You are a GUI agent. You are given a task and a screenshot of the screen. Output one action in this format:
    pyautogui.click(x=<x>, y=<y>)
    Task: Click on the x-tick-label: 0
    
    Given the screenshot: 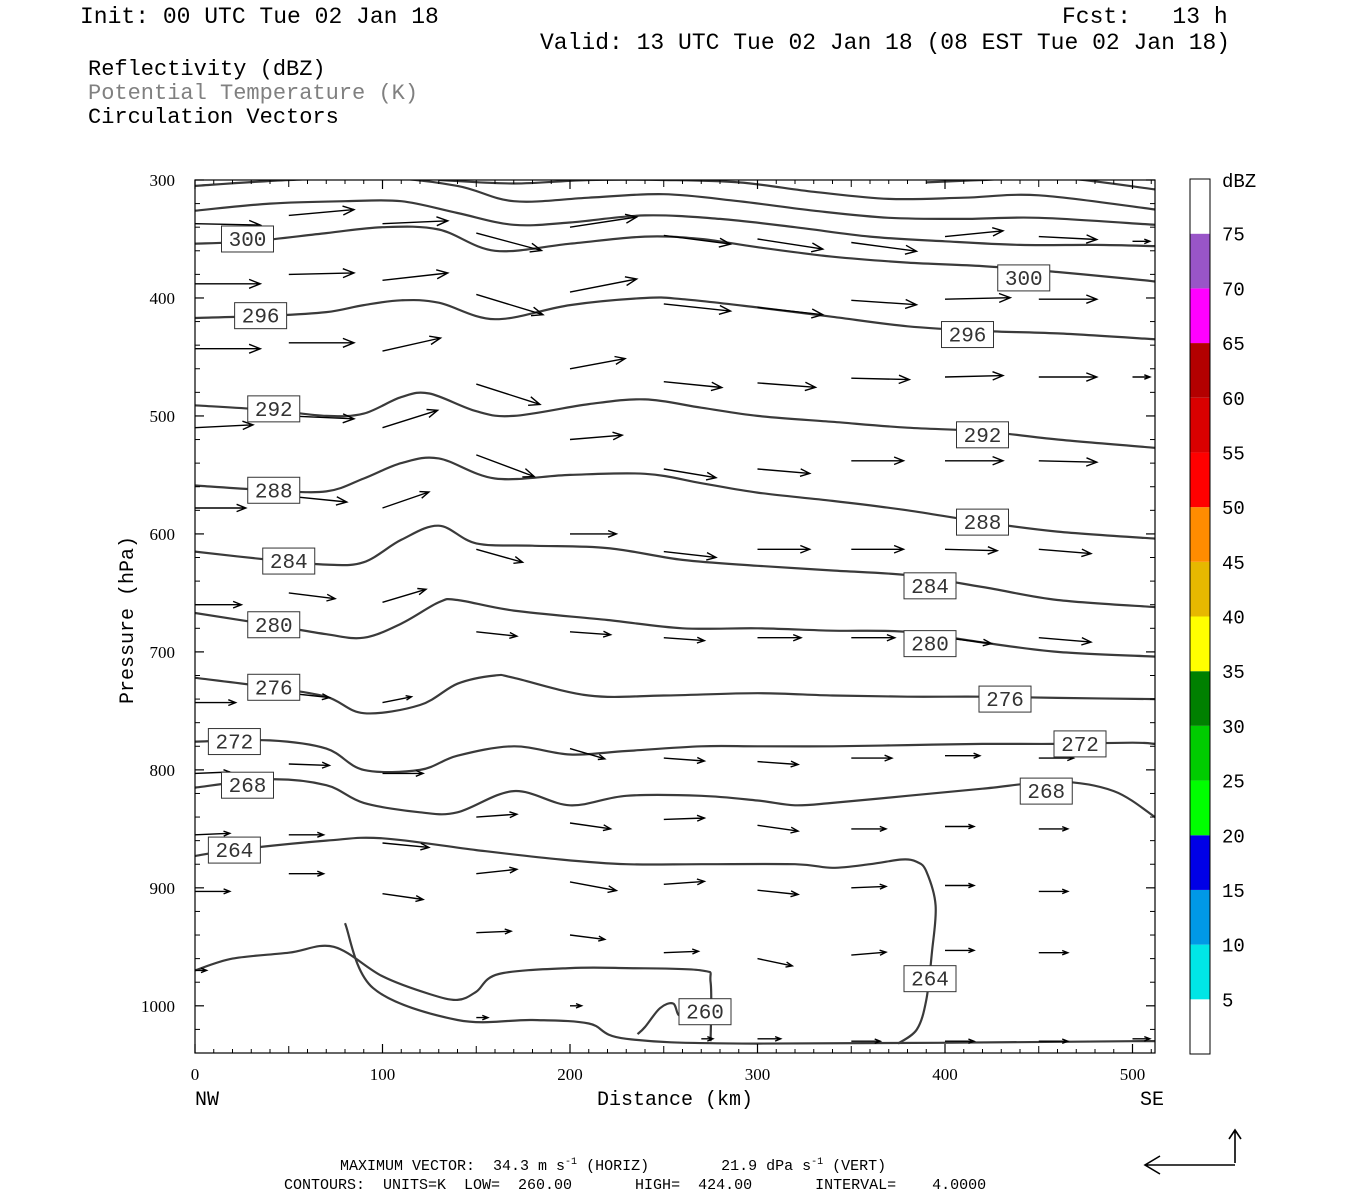 What is the action you would take?
    pyautogui.click(x=195, y=1074)
    